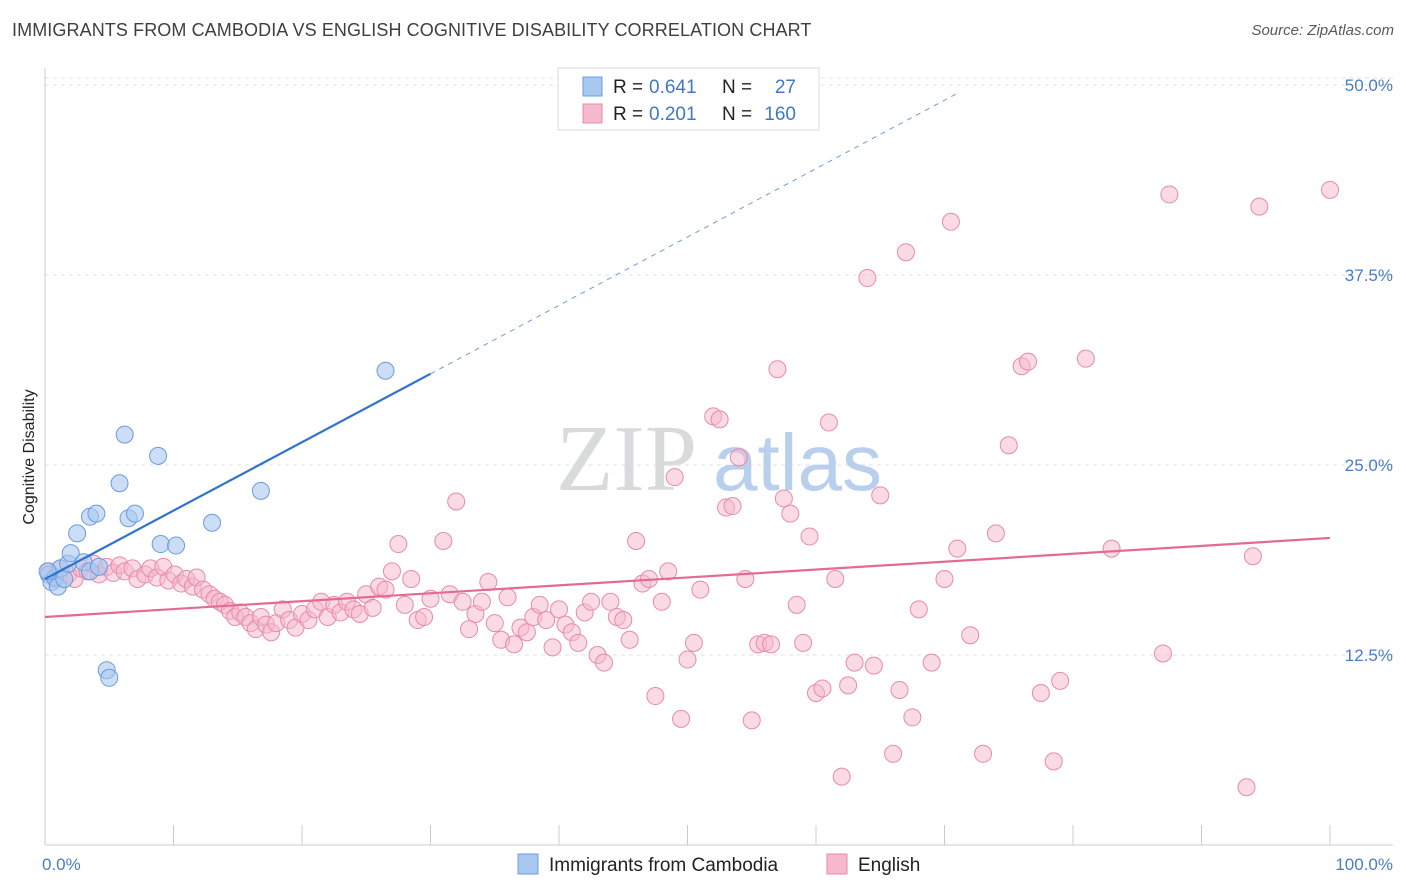 Image resolution: width=1406 pixels, height=892 pixels. What do you see at coordinates (628, 114) in the screenshot?
I see `legend-r-label-english: R =` at bounding box center [628, 114].